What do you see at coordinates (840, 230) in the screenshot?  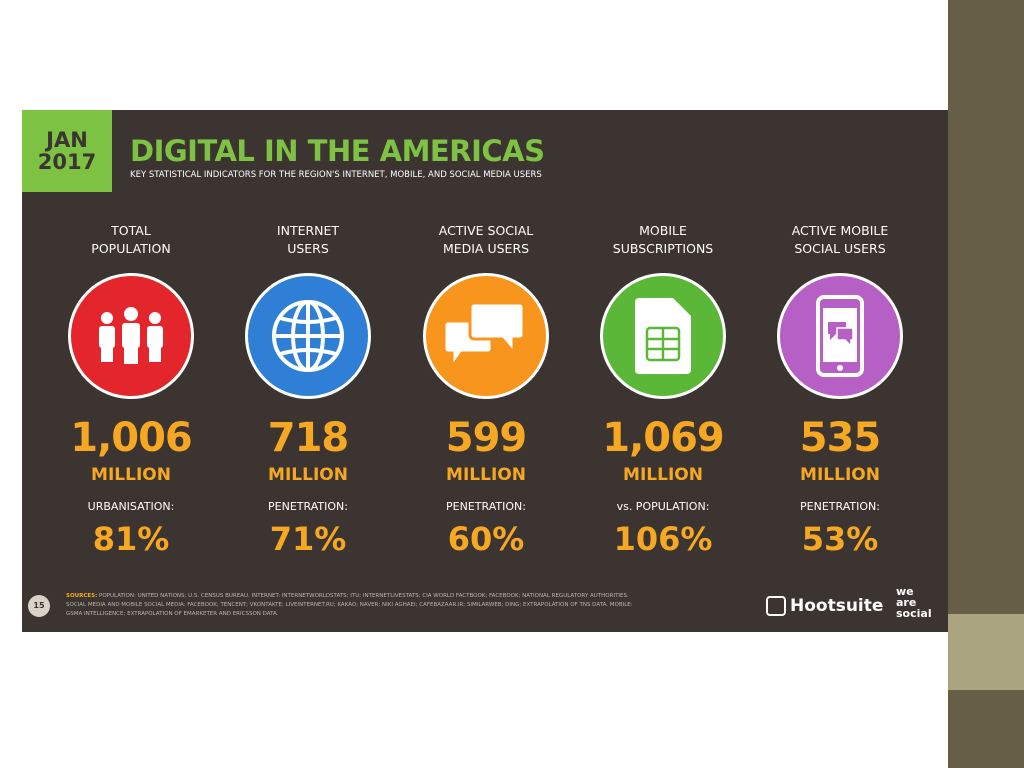 I see `label-line: ACTIVE MOBILE` at bounding box center [840, 230].